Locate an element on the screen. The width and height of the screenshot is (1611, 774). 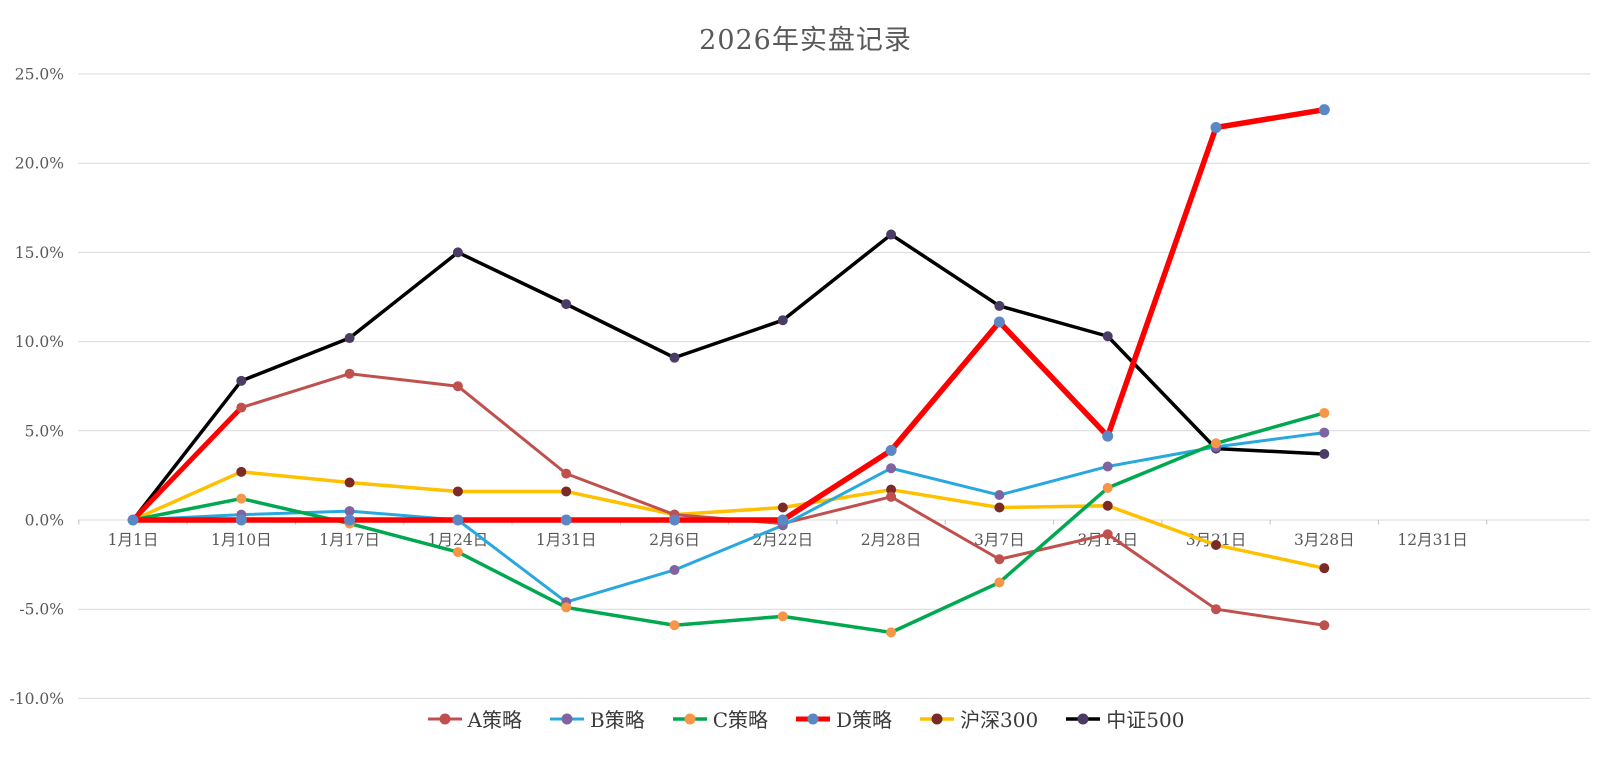
legend-item-D策略: D策略 is located at coordinates (843, 718).